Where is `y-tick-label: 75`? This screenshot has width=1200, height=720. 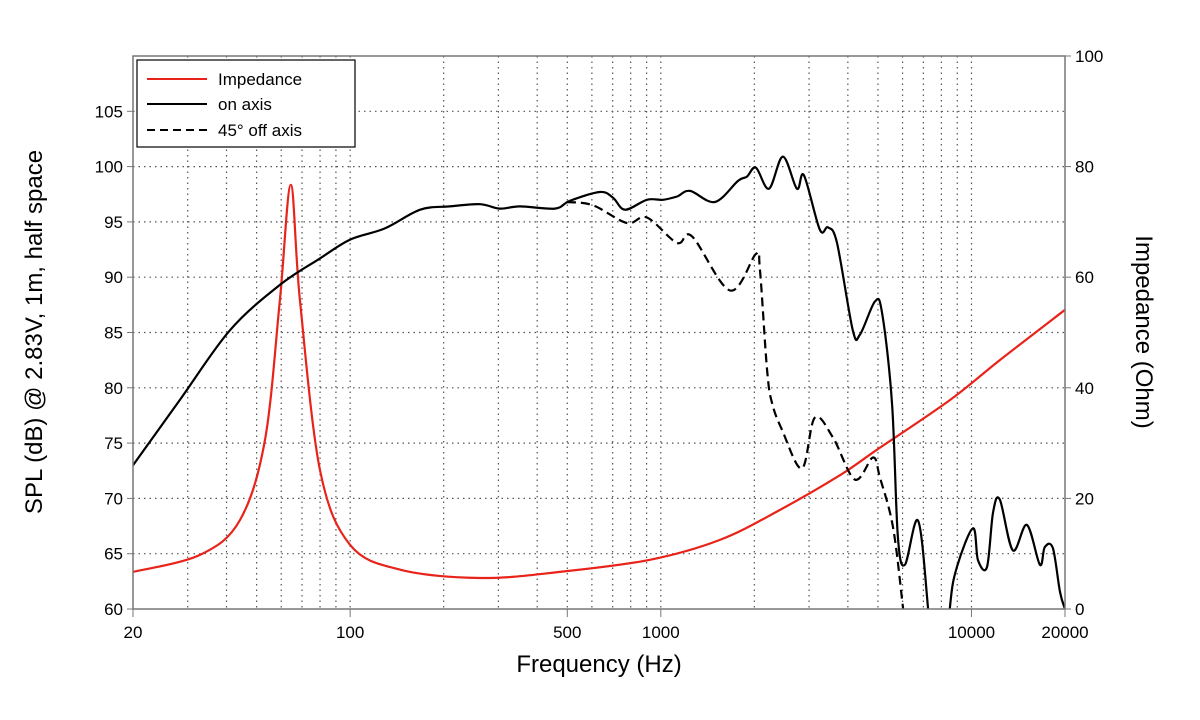 y-tick-label: 75 is located at coordinates (113, 443).